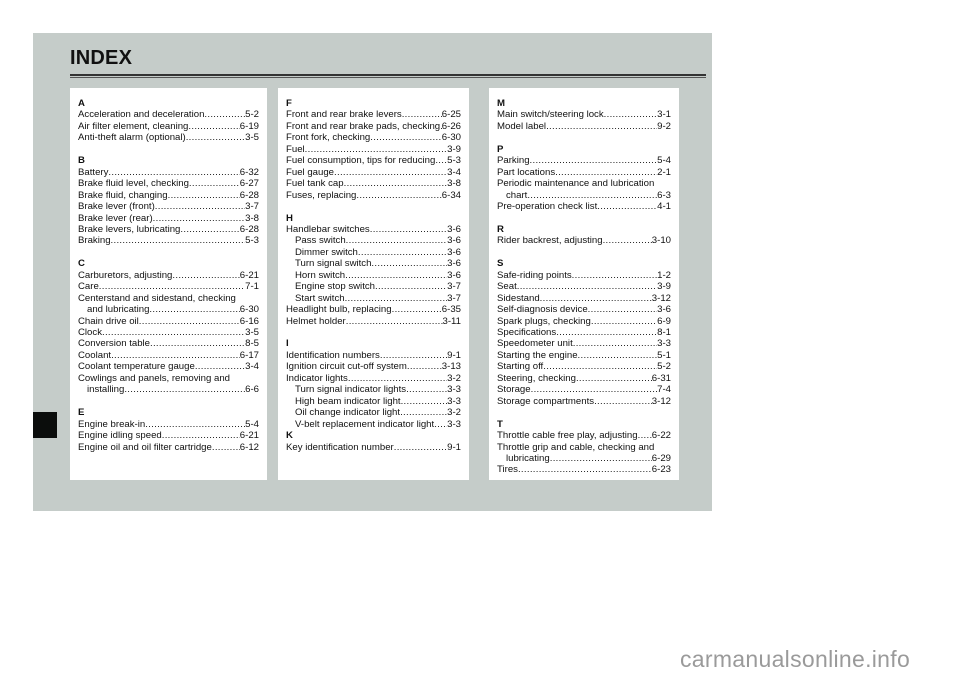 Image resolution: width=960 pixels, height=679 pixels. I want to click on index-entry: Brake lever (rear) 3-8, so click(168, 218).